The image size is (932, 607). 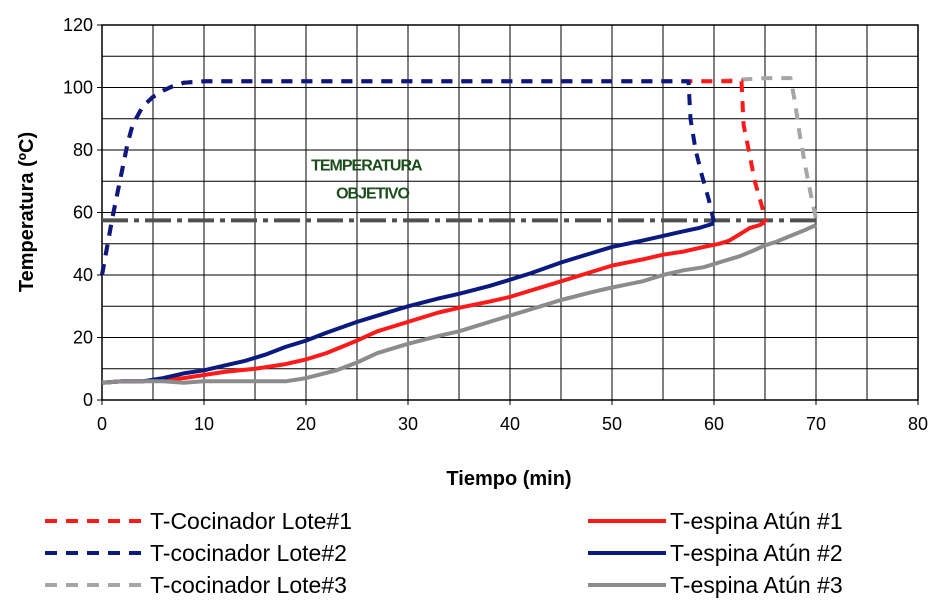 What do you see at coordinates (918, 424) in the screenshot?
I see `x-tick-label: 80` at bounding box center [918, 424].